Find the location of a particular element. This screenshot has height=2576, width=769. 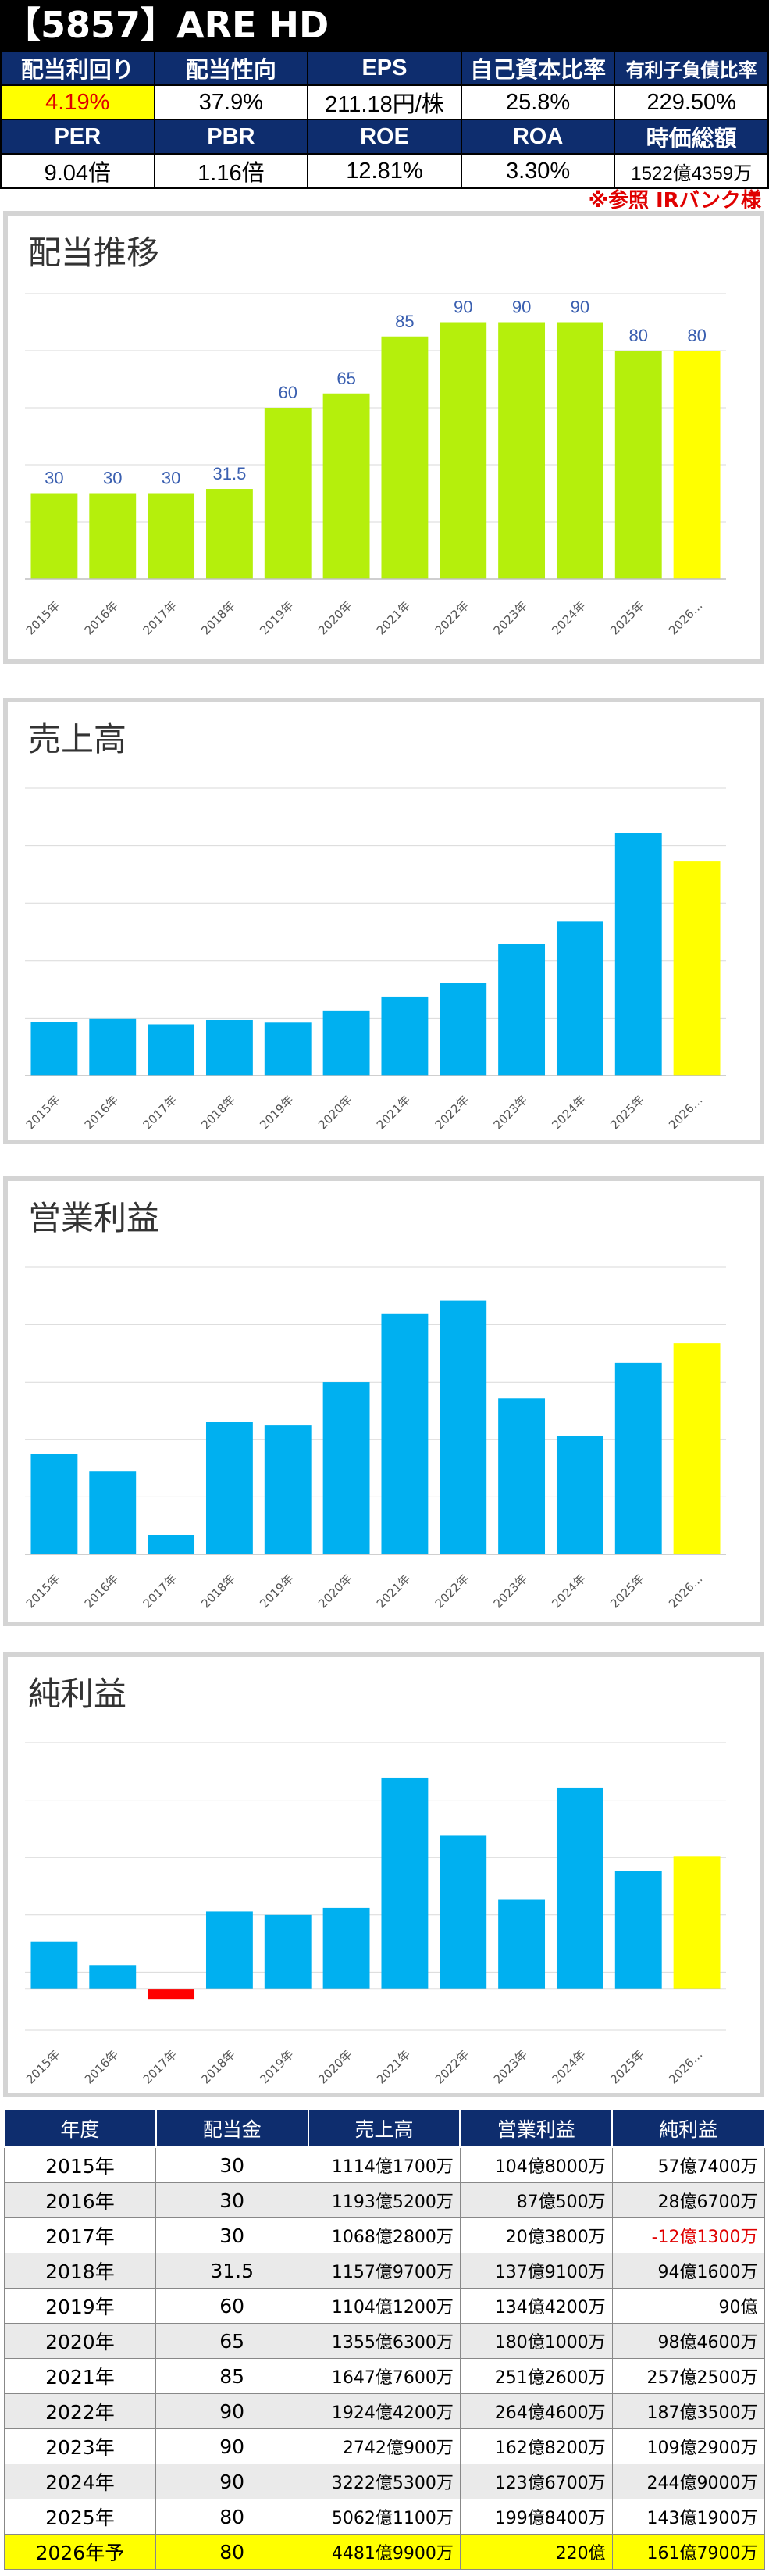

market-cap-value: 1522億4359万 is located at coordinates (691, 171).